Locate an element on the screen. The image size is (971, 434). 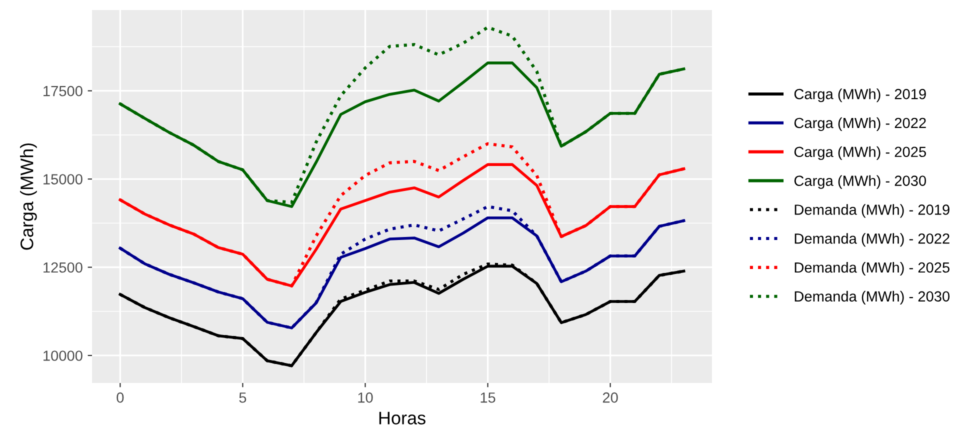
x-axis-title: Horas is located at coordinates (402, 418).